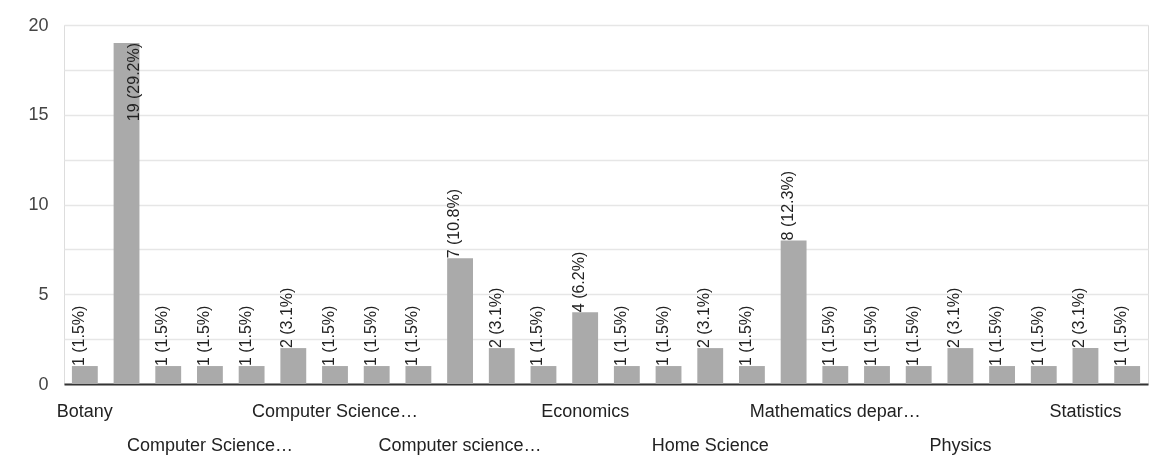 The image size is (1157, 455). Describe the element at coordinates (43, 383) in the screenshot. I see `y-tick-label: 0` at that location.